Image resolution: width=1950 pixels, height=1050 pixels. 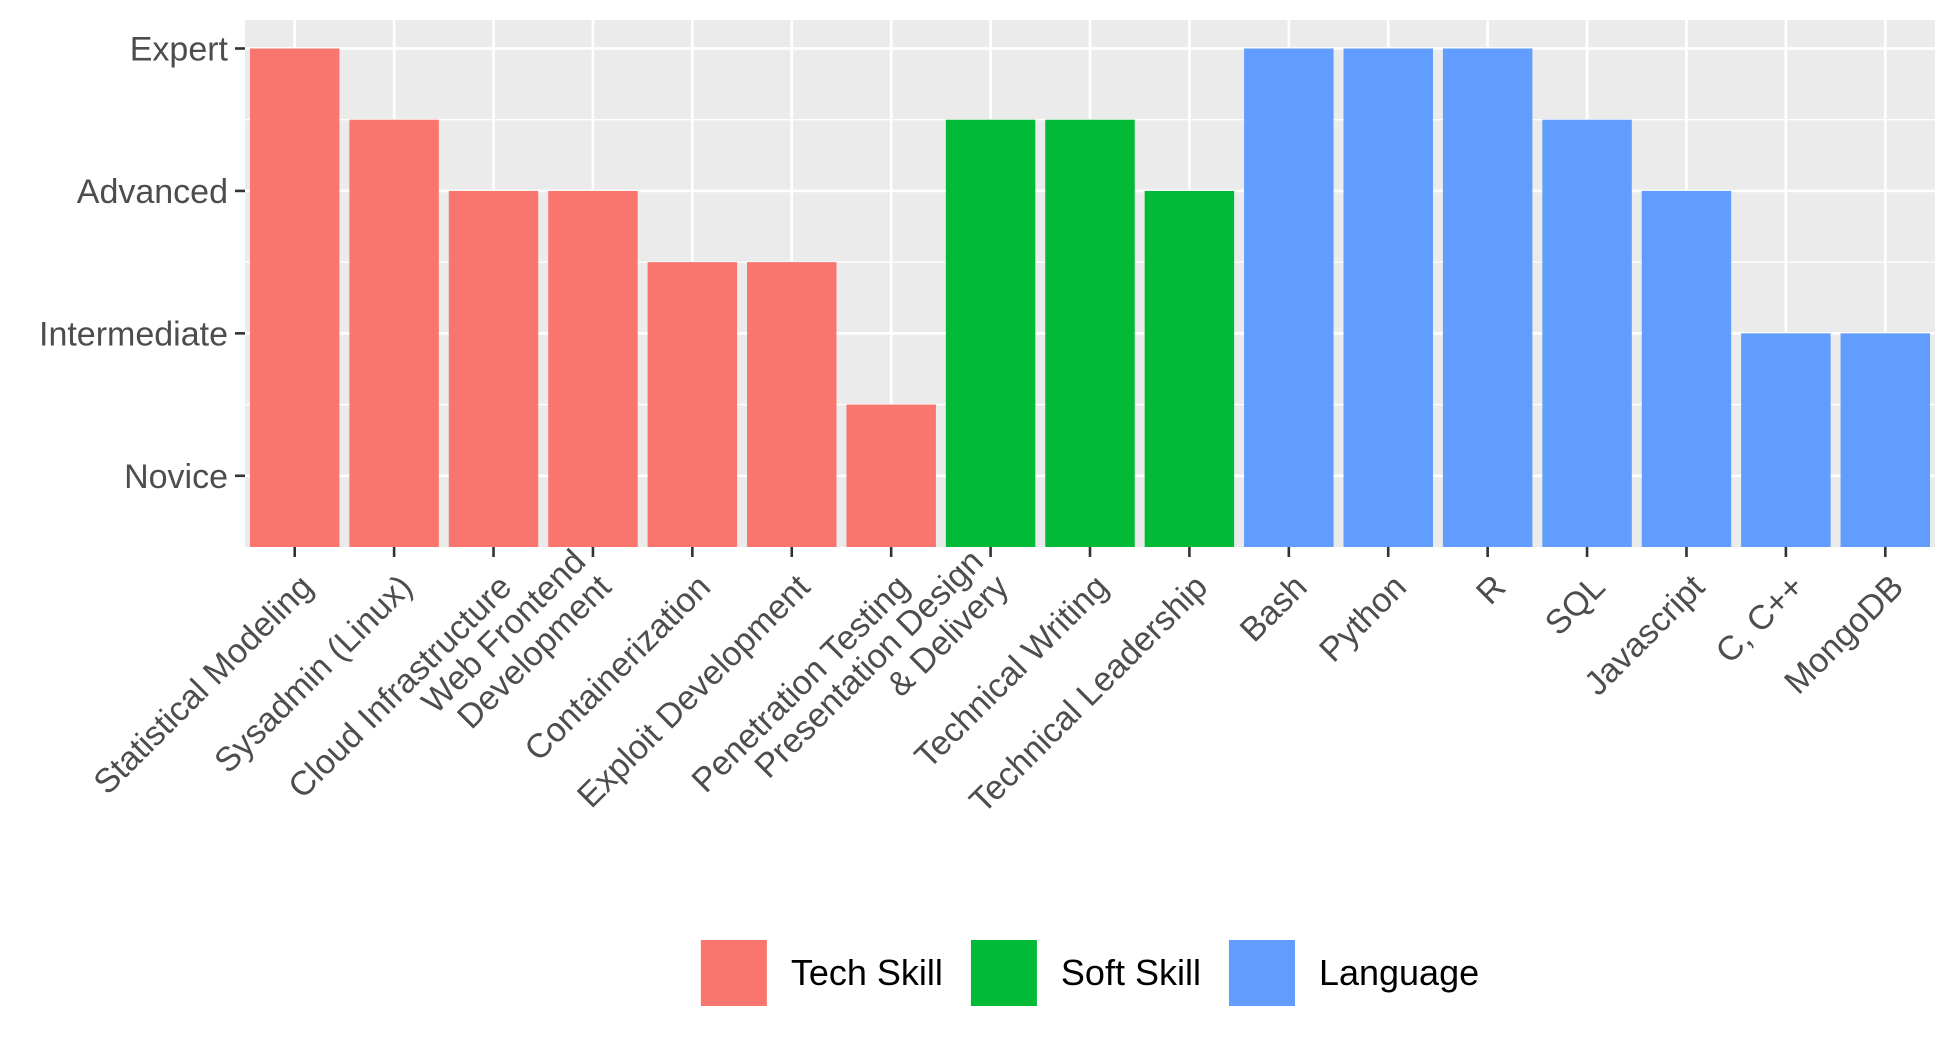 I want to click on legend-label-1: Tech Skill, so click(x=867, y=972).